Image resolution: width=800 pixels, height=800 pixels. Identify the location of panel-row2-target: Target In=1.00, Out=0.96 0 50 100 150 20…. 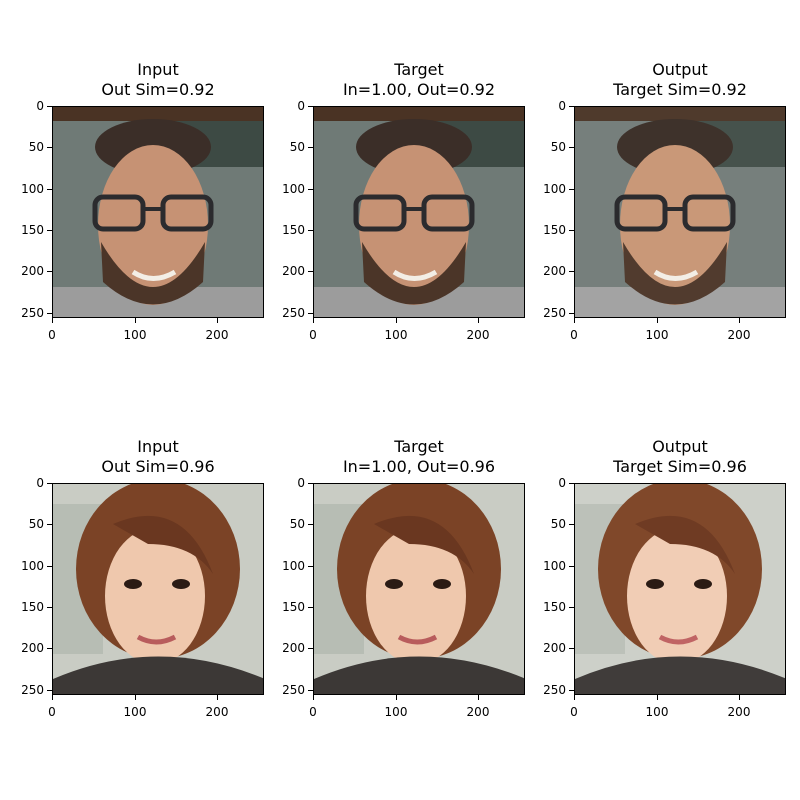
(403, 578).